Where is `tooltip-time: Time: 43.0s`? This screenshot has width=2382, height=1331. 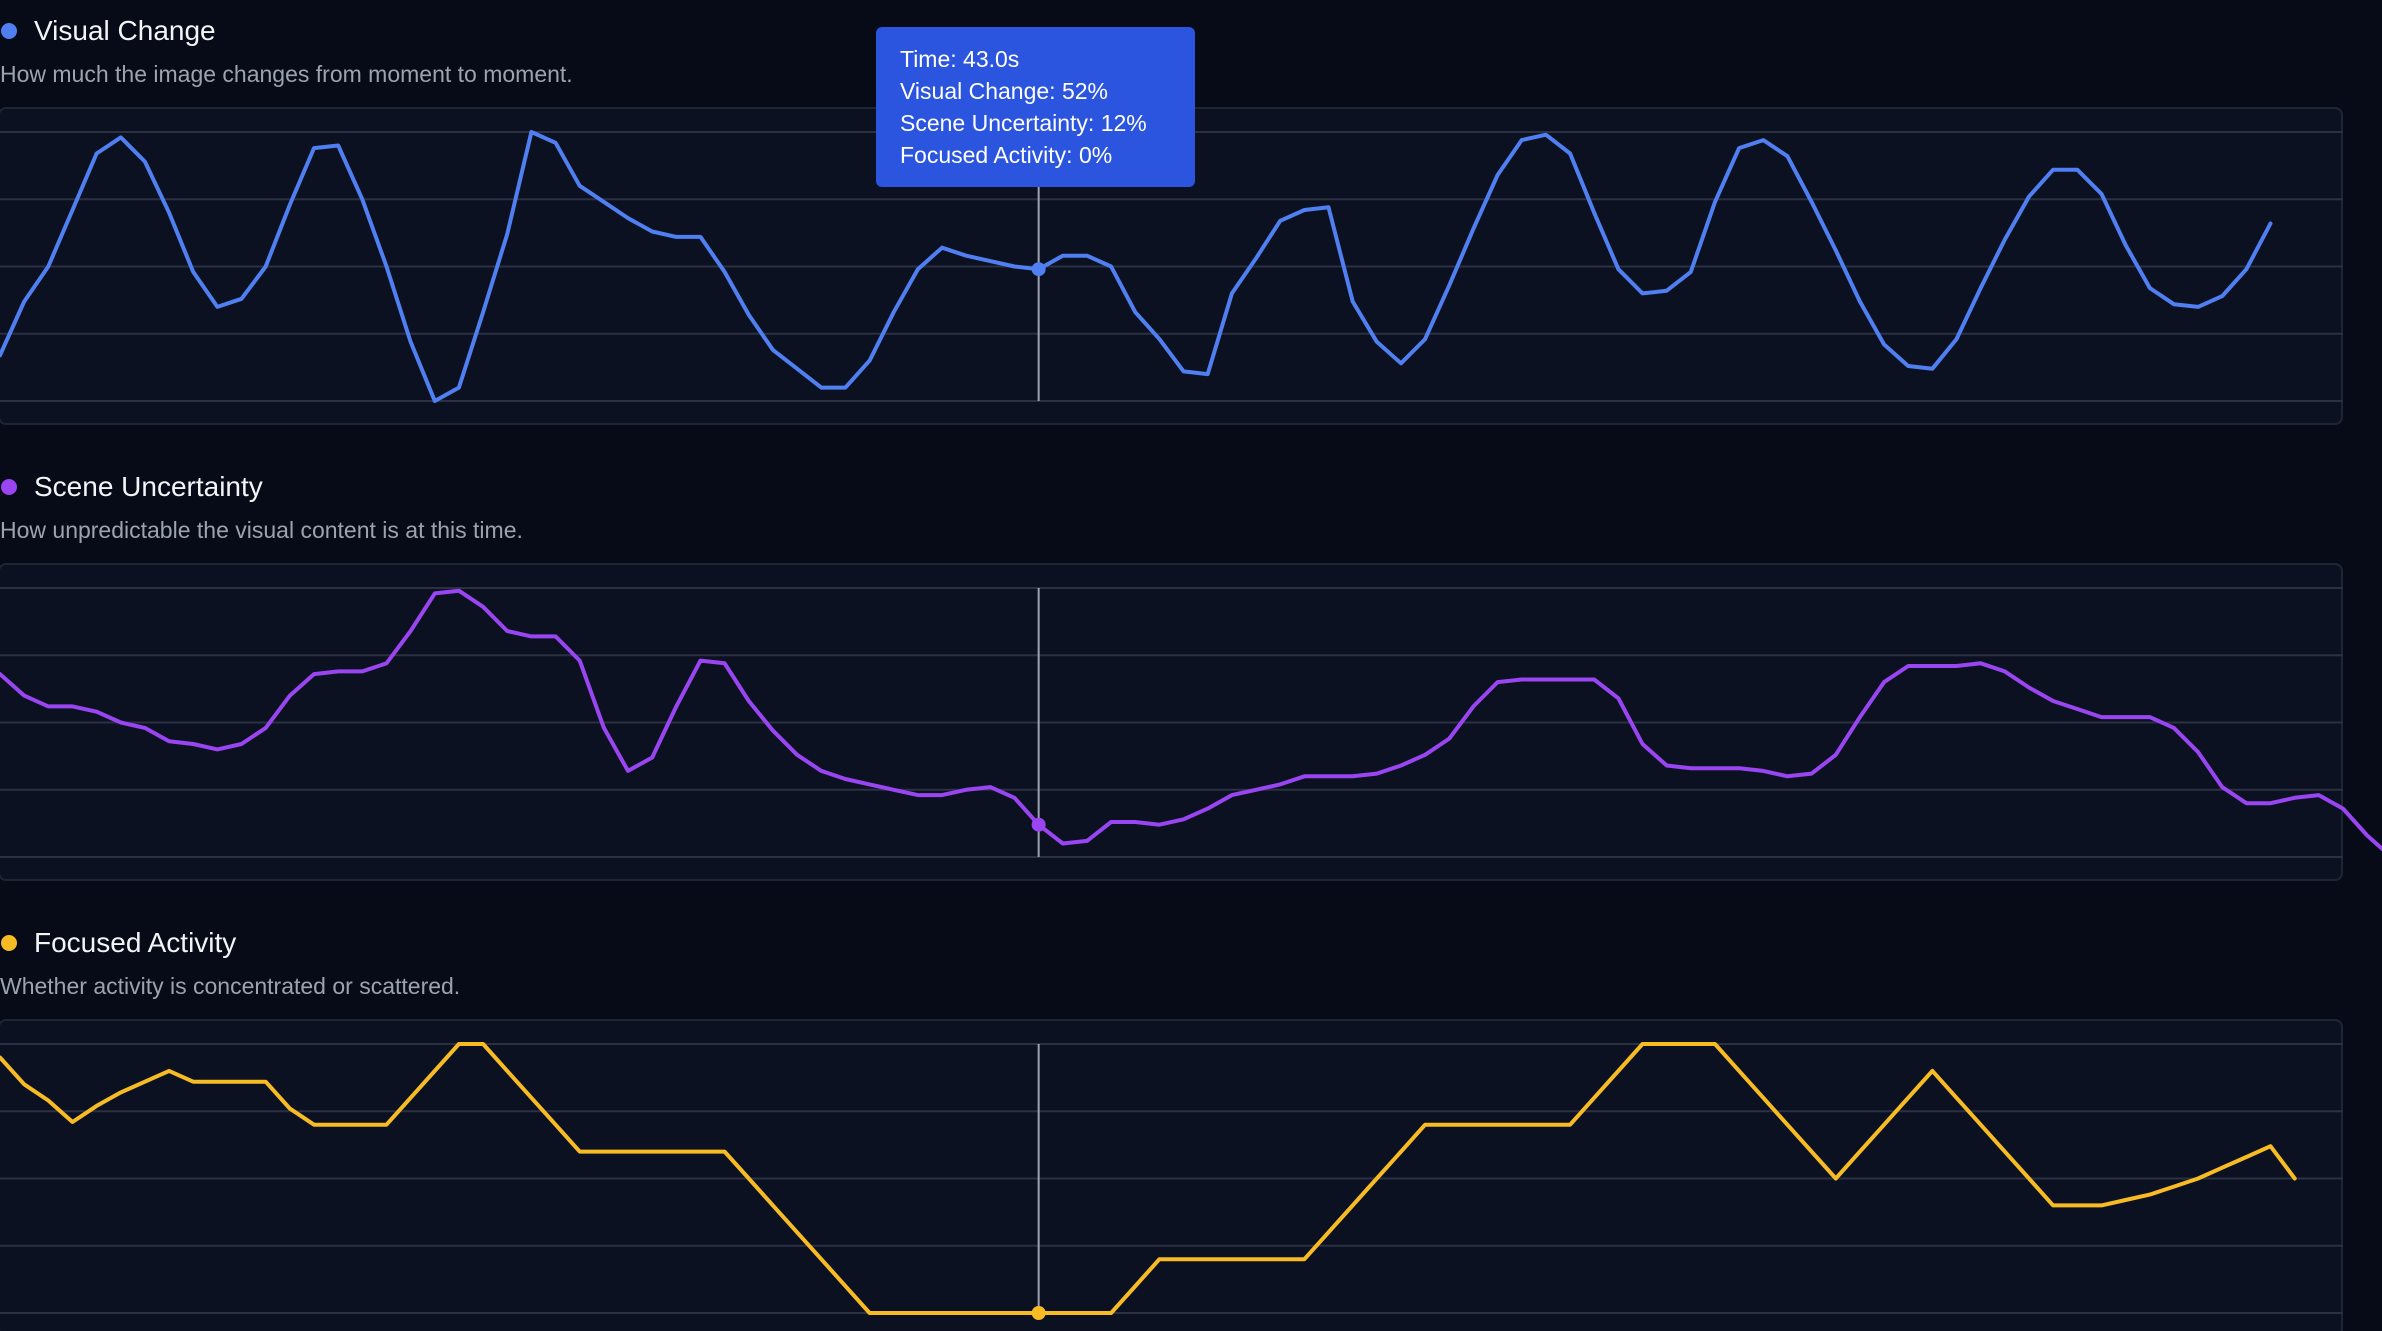
tooltip-time: Time: 43.0s is located at coordinates (960, 59).